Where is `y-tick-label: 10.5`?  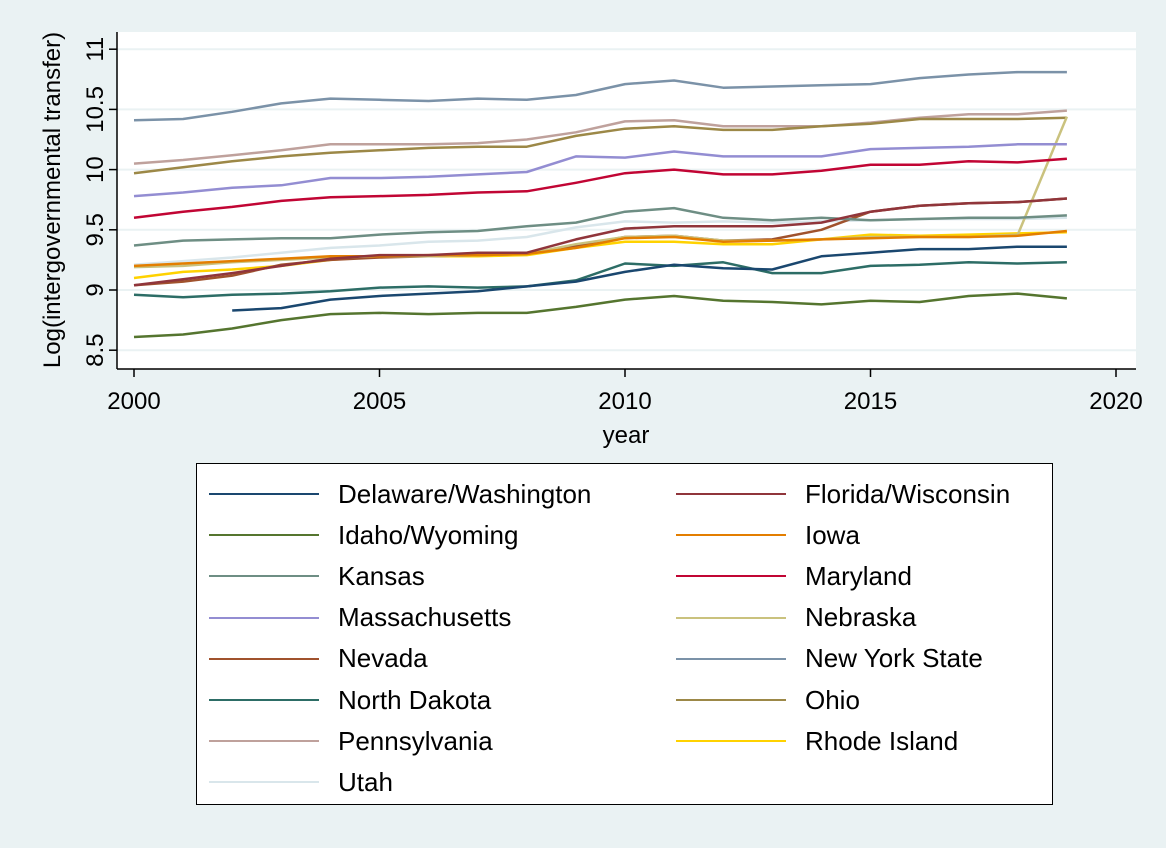 y-tick-label: 10.5 is located at coordinates (95, 109).